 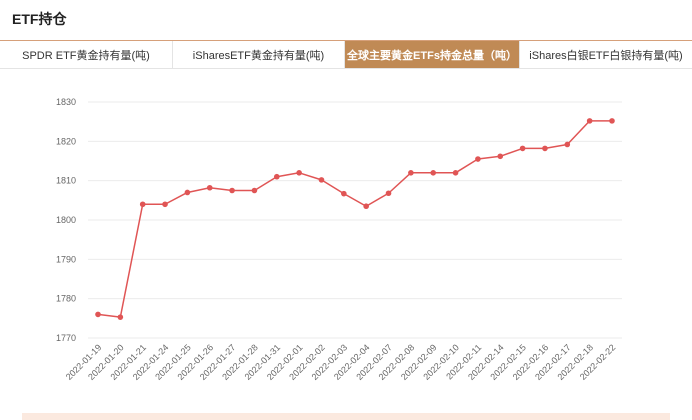 I want to click on y-tick-label: 1820, so click(x=66, y=141).